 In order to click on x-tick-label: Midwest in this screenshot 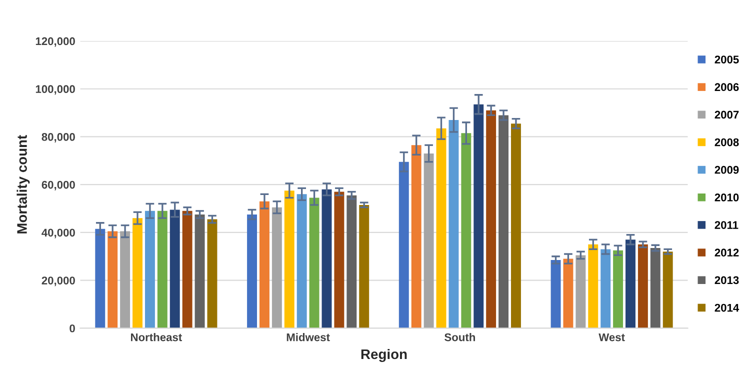, I will do `click(308, 337)`.